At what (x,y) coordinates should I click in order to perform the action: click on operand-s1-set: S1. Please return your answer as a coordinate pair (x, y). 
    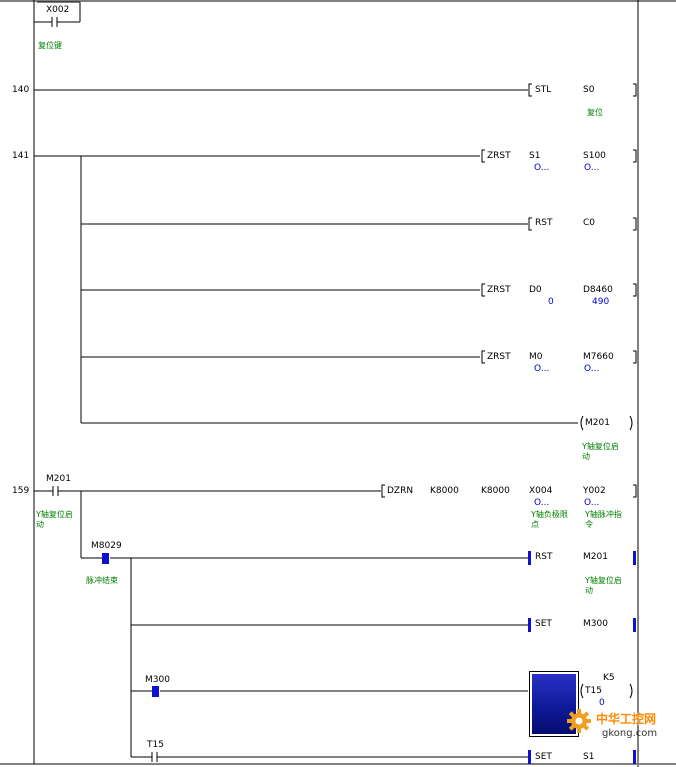
    Looking at the image, I should click on (589, 757).